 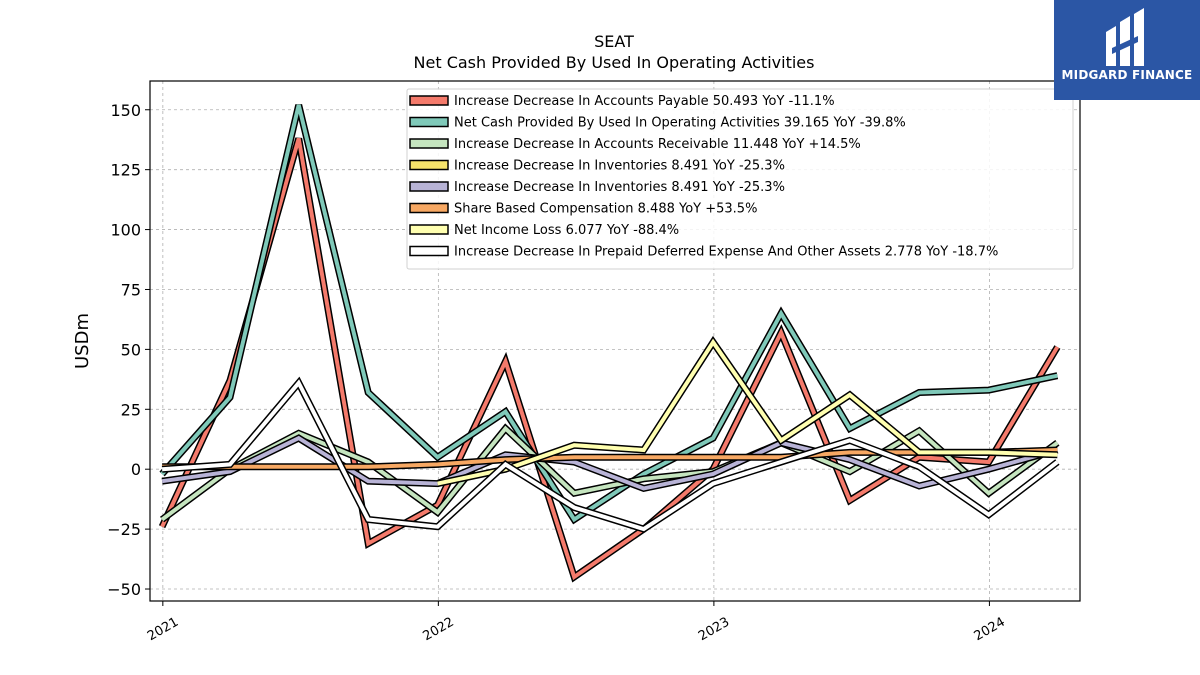 What do you see at coordinates (125, 170) in the screenshot?
I see `y-tick-label: 125` at bounding box center [125, 170].